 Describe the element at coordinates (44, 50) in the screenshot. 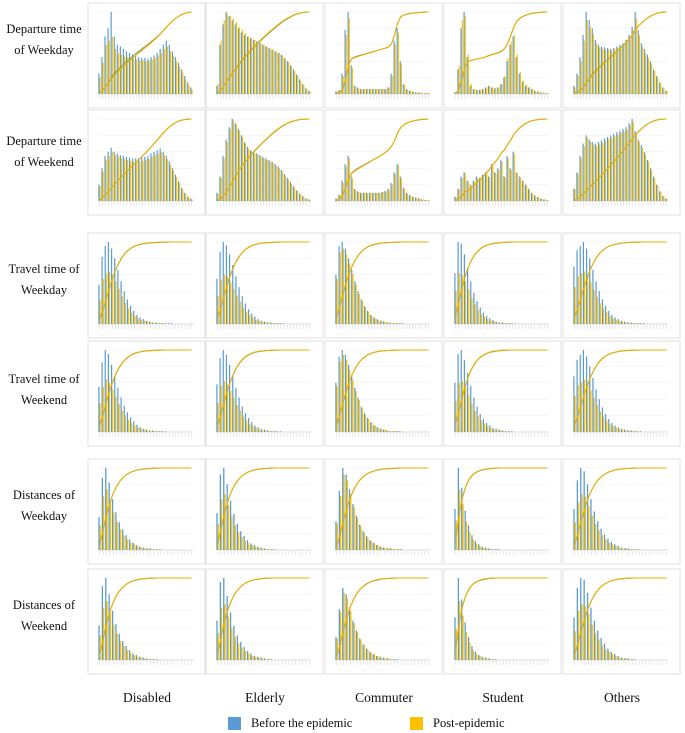

I see `row-label-line: of Weekday` at that location.